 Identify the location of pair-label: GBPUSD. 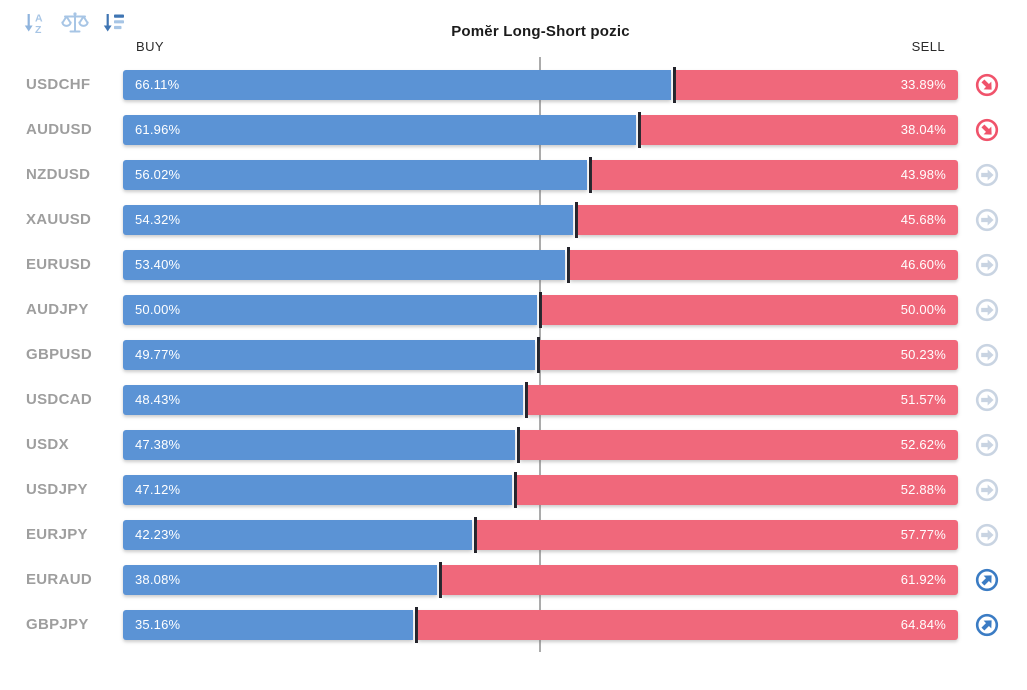
(59, 354).